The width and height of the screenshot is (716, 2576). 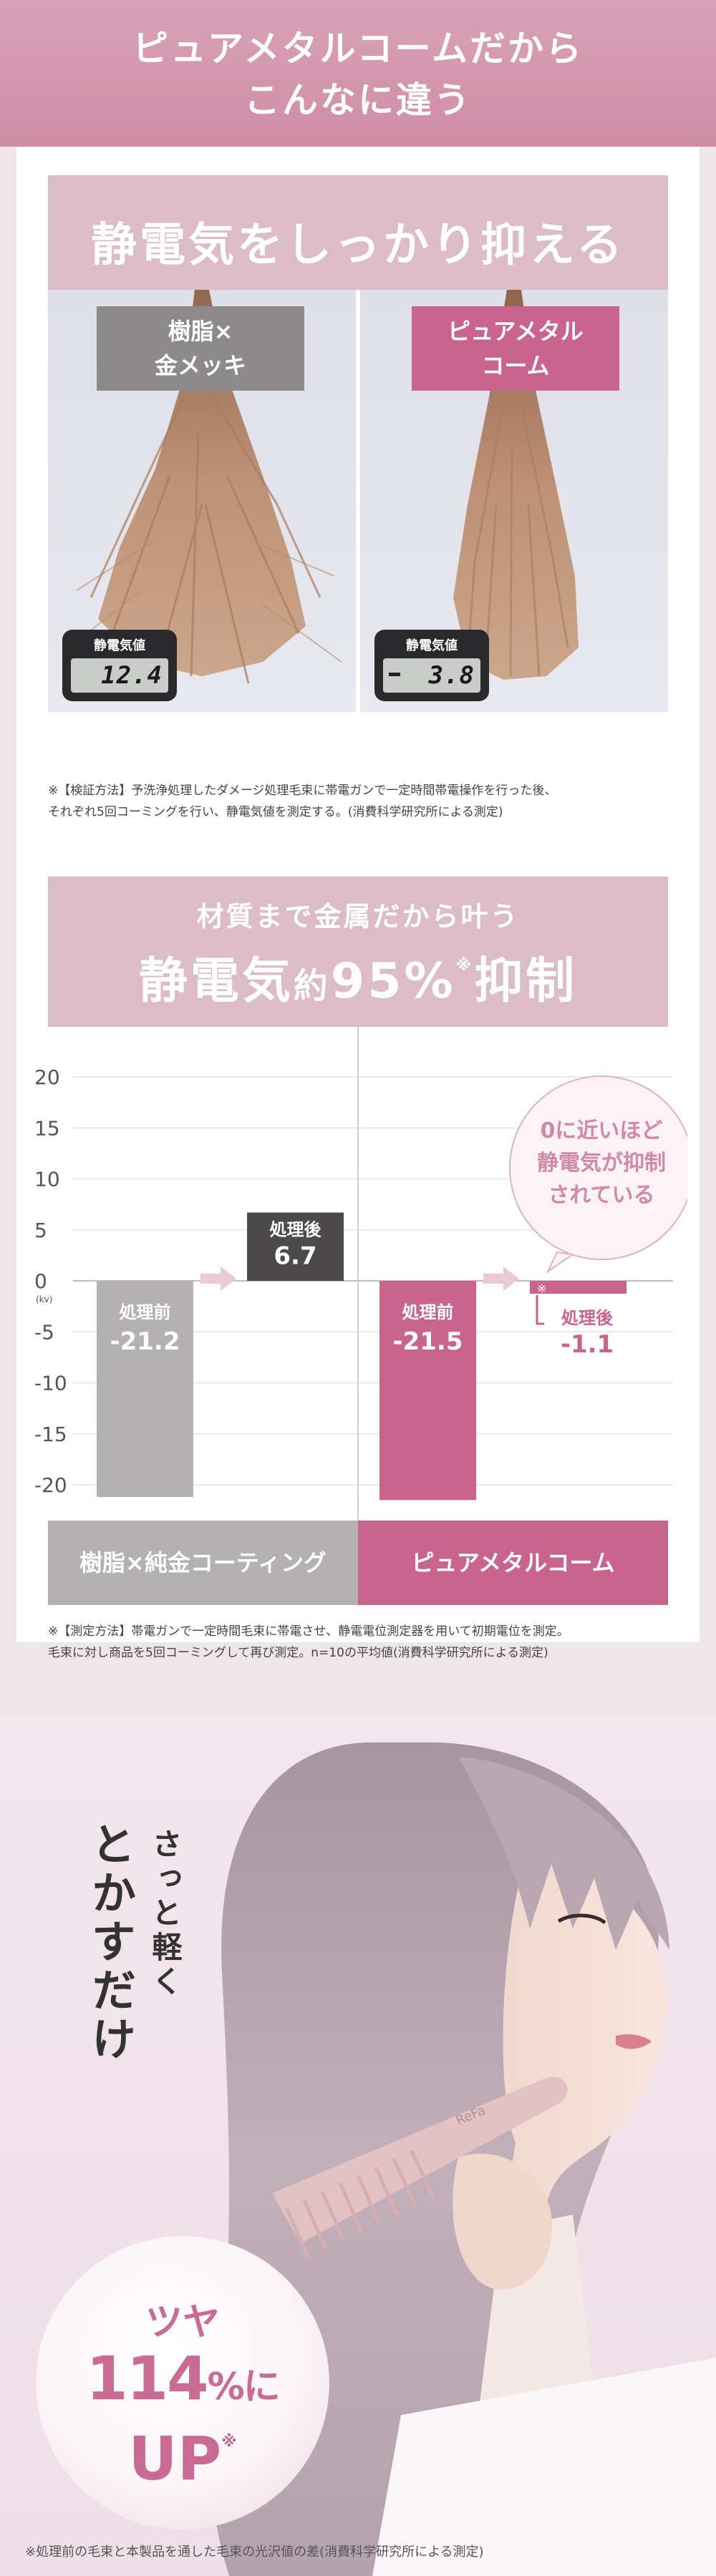 I want to click on meter-value: 12.4, so click(x=132, y=675).